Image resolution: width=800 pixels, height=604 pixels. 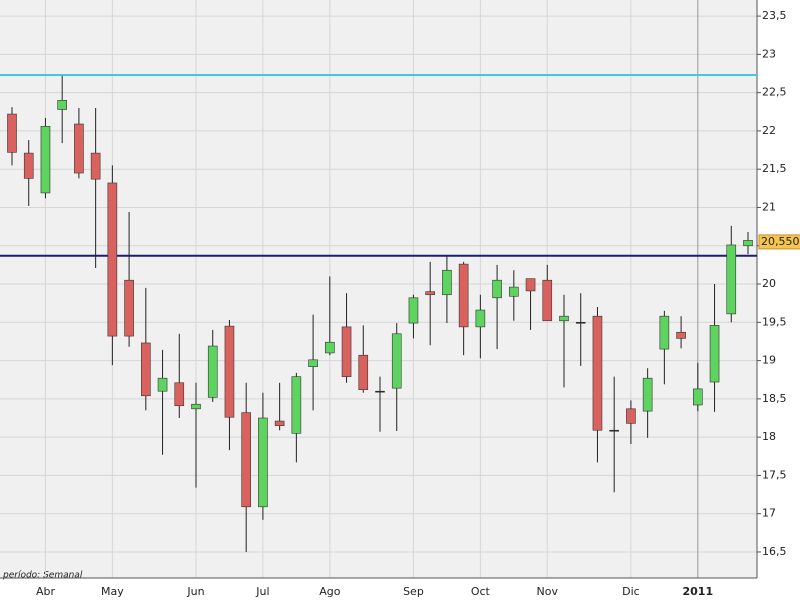 I want to click on x-tick-label: Sep, so click(x=413, y=591).